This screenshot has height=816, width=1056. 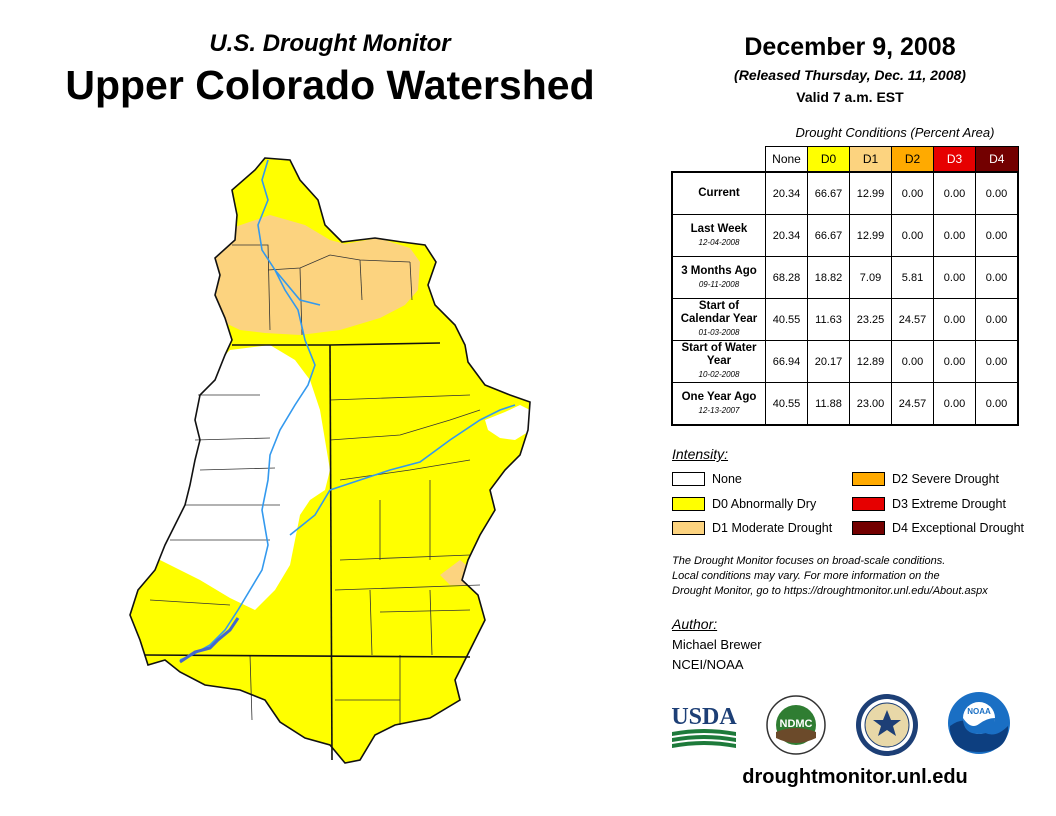 What do you see at coordinates (887, 725) in the screenshot?
I see `commerce-seal-logo` at bounding box center [887, 725].